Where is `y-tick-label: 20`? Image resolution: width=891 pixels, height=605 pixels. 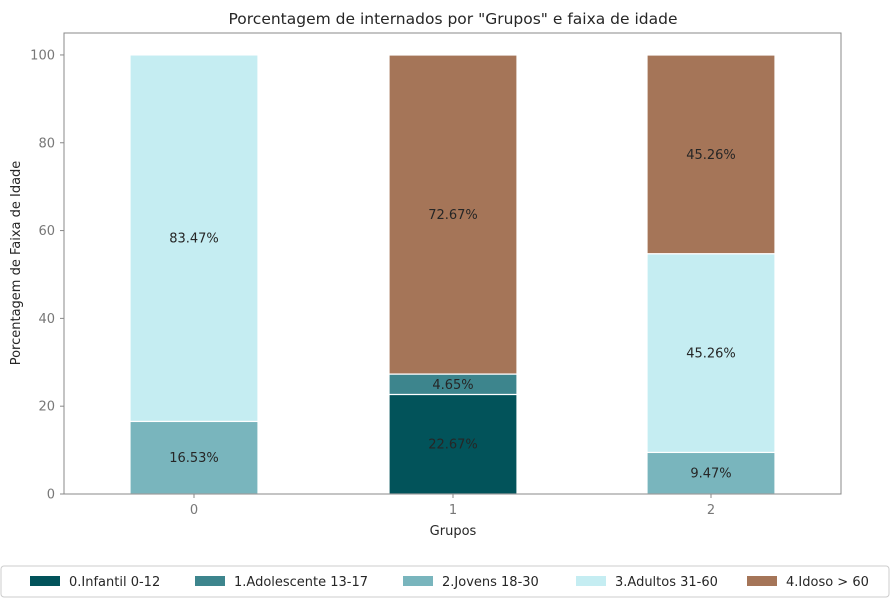
y-tick-label: 20 is located at coordinates (46, 407).